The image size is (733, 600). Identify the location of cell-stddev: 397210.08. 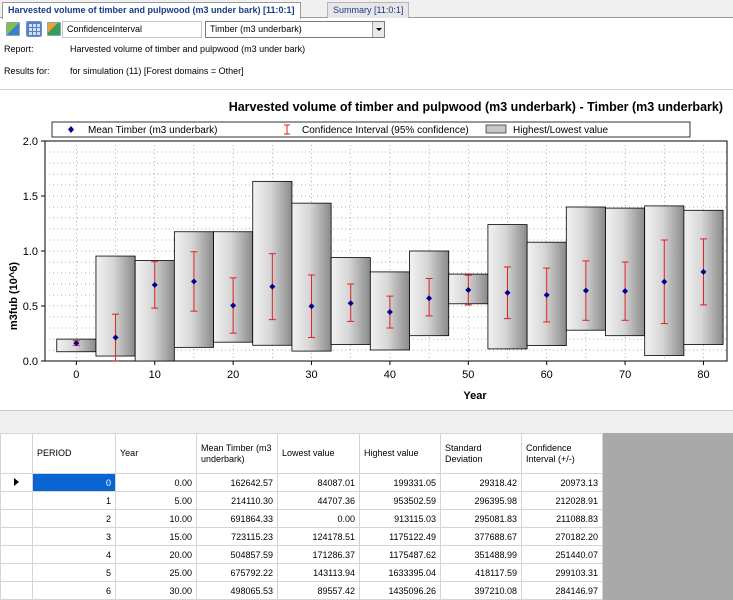
(481, 590).